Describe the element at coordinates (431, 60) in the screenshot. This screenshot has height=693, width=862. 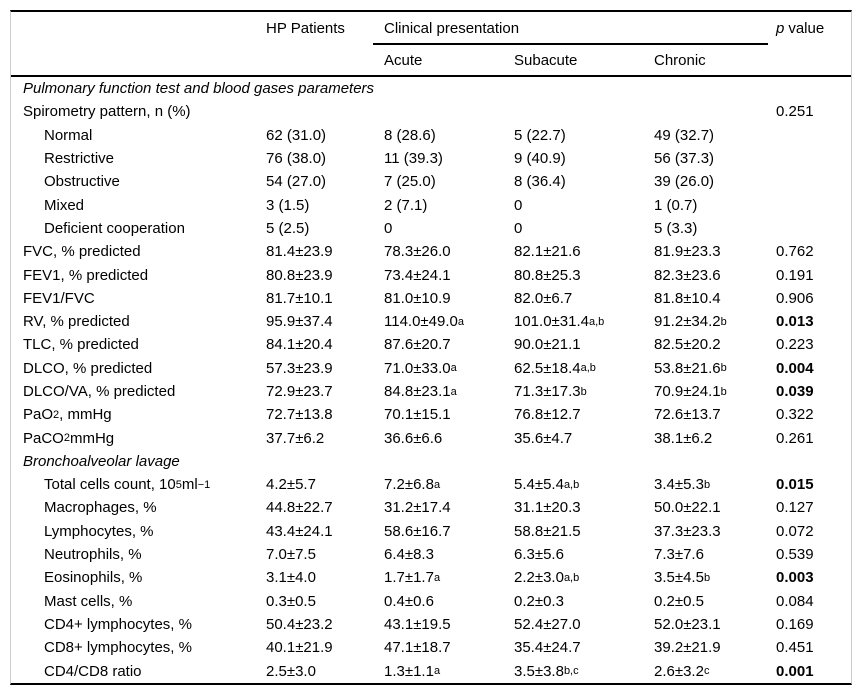
I see `header-row-2: Acute Subacute Chronic` at that location.